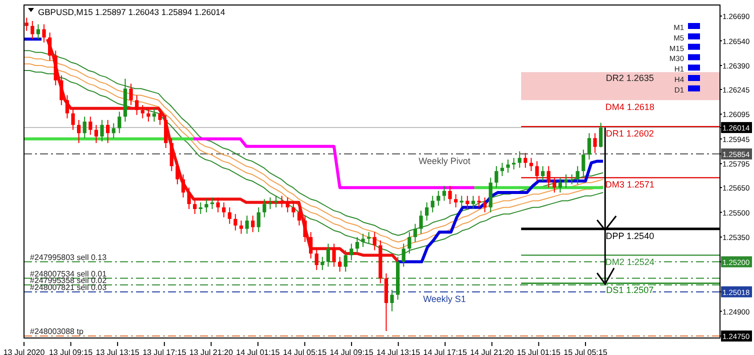 Image resolution: width=754 pixels, height=355 pixels. I want to click on ref-line-label: #247995358 sell 0.02, so click(69, 280).